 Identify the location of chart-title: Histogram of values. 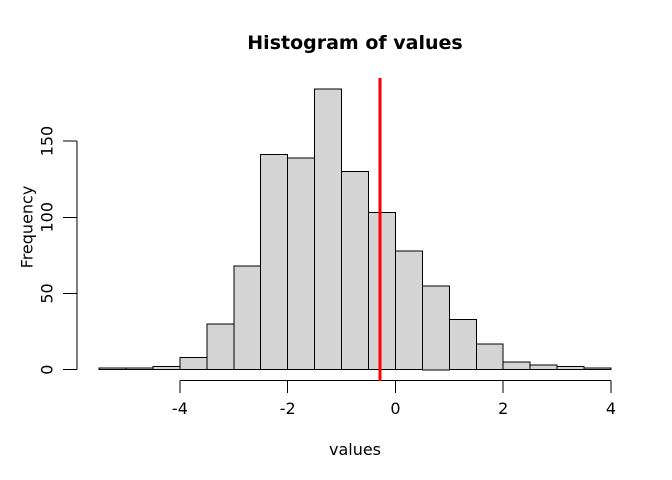
(355, 43).